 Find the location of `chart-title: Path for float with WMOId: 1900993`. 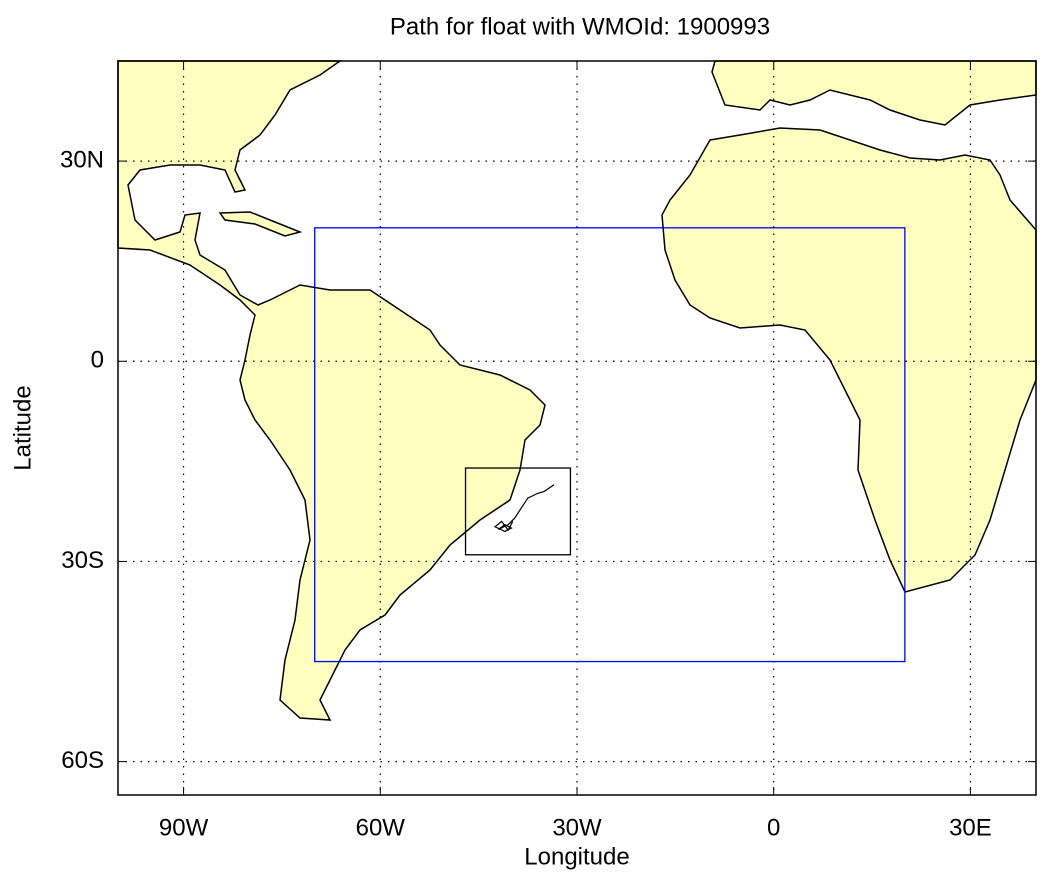

chart-title: Path for float with WMOId: 1900993 is located at coordinates (580, 26).